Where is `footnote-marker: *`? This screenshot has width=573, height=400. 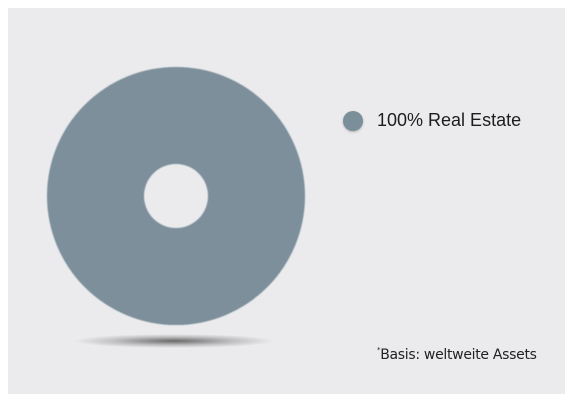 footnote-marker: * is located at coordinates (379, 350).